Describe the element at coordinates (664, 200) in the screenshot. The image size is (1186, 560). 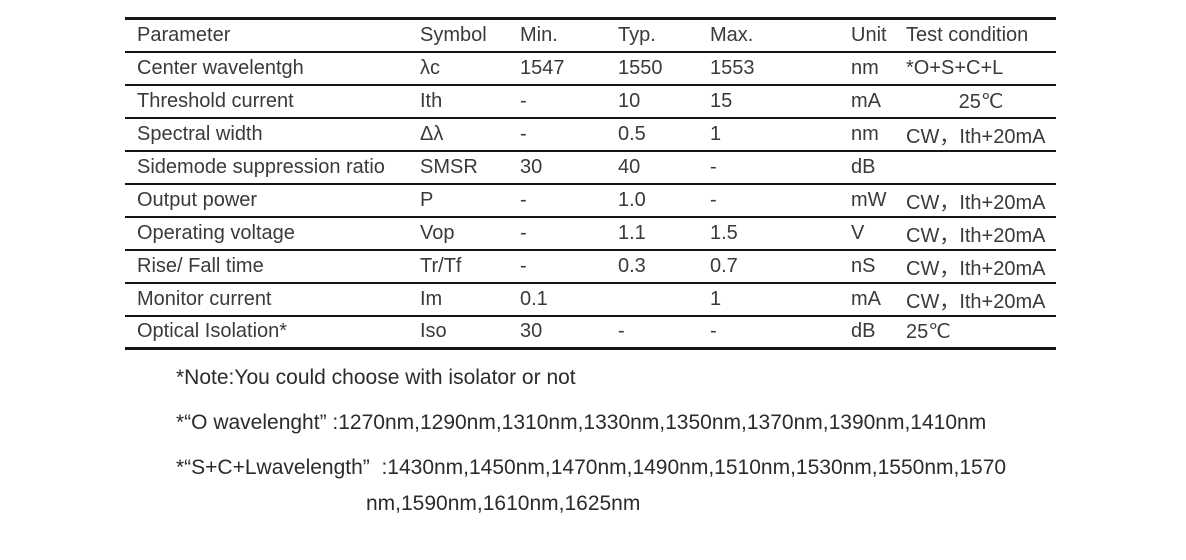
I see `value-cell: 1.0` at that location.